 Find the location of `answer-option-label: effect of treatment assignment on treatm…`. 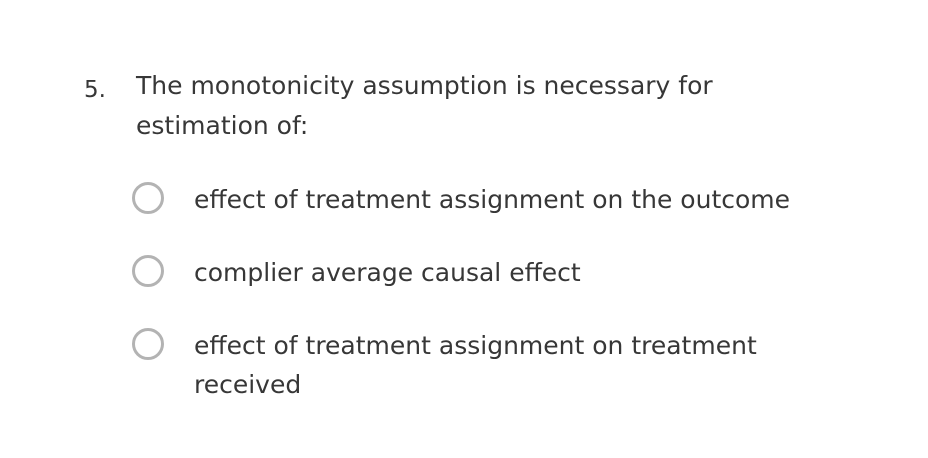

answer-option-label: effect of treatment assignment on treatm… is located at coordinates (494, 365).